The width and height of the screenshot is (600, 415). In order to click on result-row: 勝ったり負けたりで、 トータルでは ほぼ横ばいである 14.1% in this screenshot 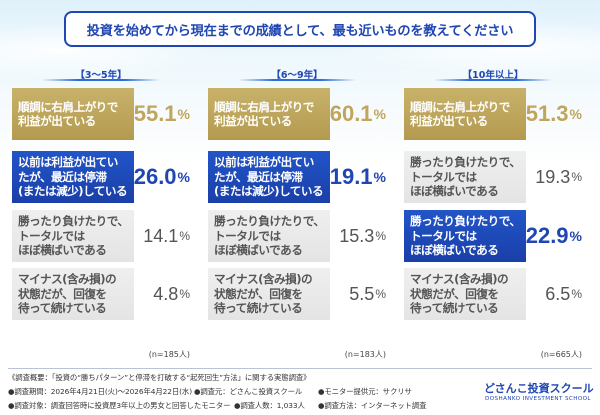, I will do `click(101, 236)`.